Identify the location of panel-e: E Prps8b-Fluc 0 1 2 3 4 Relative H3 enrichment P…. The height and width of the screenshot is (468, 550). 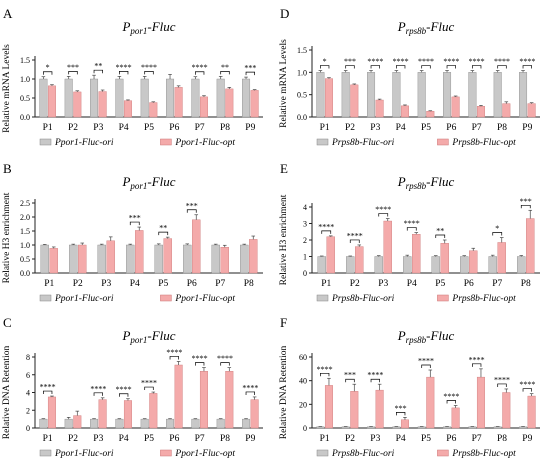
(409, 232).